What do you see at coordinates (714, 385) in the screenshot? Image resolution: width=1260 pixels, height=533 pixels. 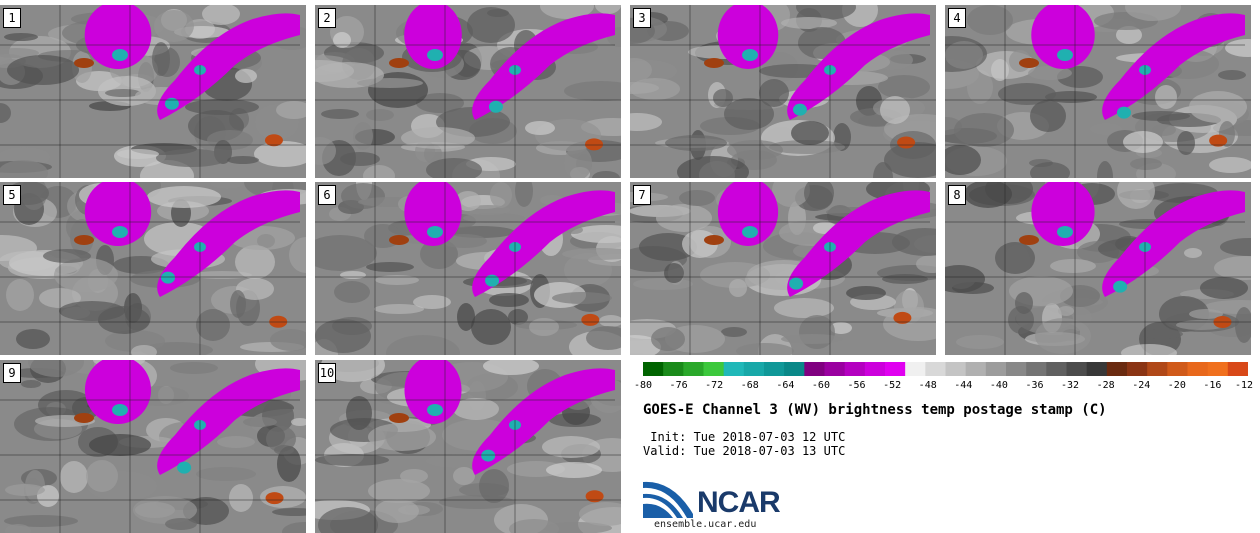 I see `colorbar-tick-label: -72` at bounding box center [714, 385].